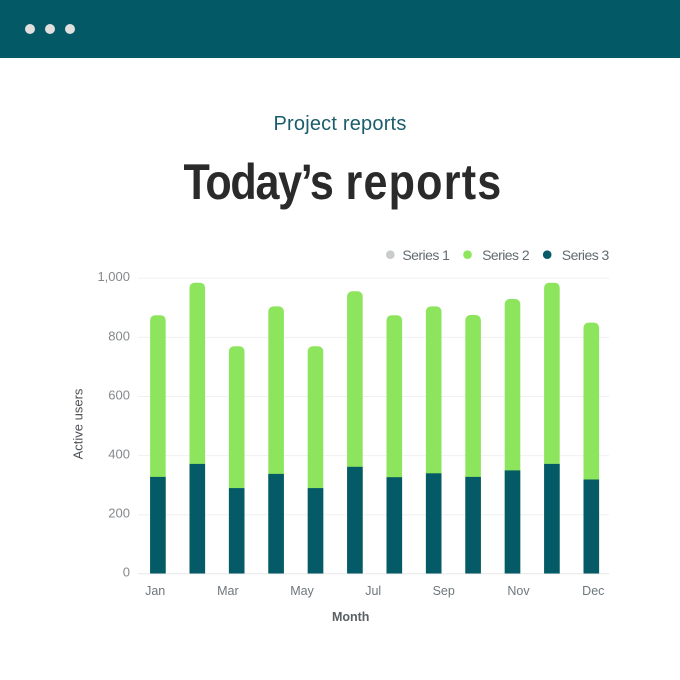  Describe the element at coordinates (350, 617) in the screenshot. I see `svg-text: Month` at that location.